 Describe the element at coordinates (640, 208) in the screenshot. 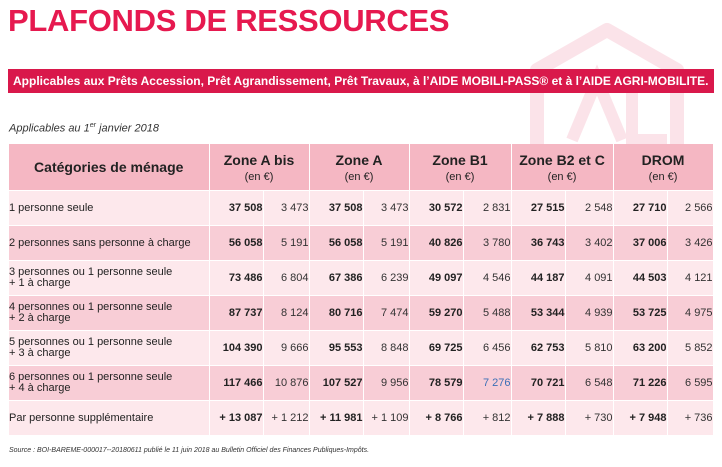

I see `annual-ceiling-cell: 27 710` at that location.